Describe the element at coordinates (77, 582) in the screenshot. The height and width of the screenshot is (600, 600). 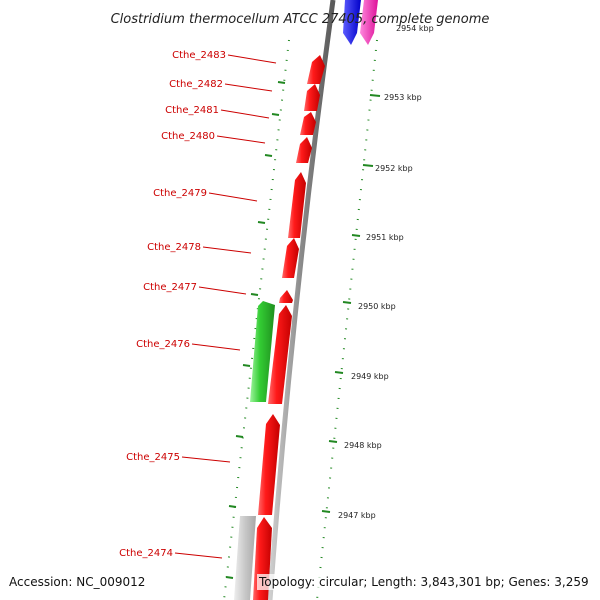
I see `accession-text: Accession: NC_009012` at that location.